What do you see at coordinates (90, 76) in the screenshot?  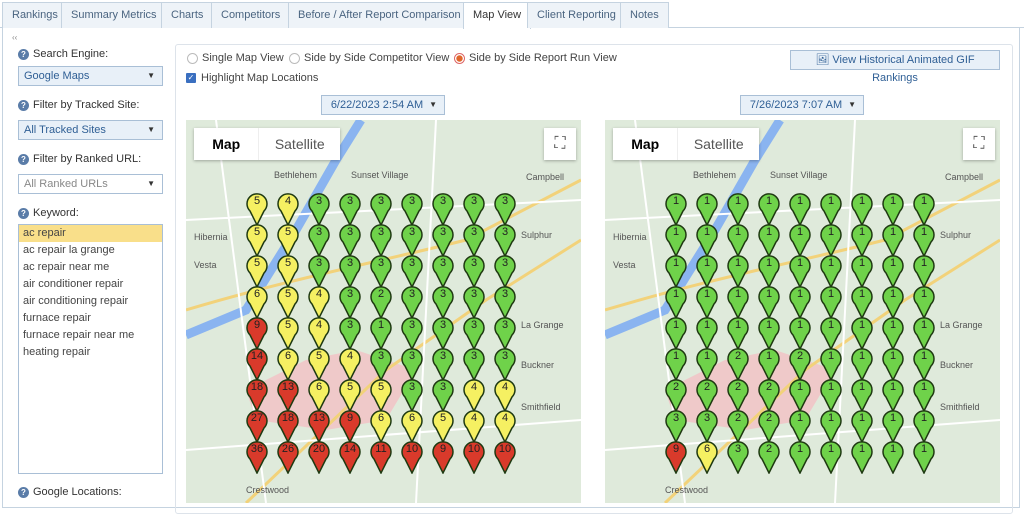 I see `search-engine-select: Google Maps ▼` at bounding box center [90, 76].